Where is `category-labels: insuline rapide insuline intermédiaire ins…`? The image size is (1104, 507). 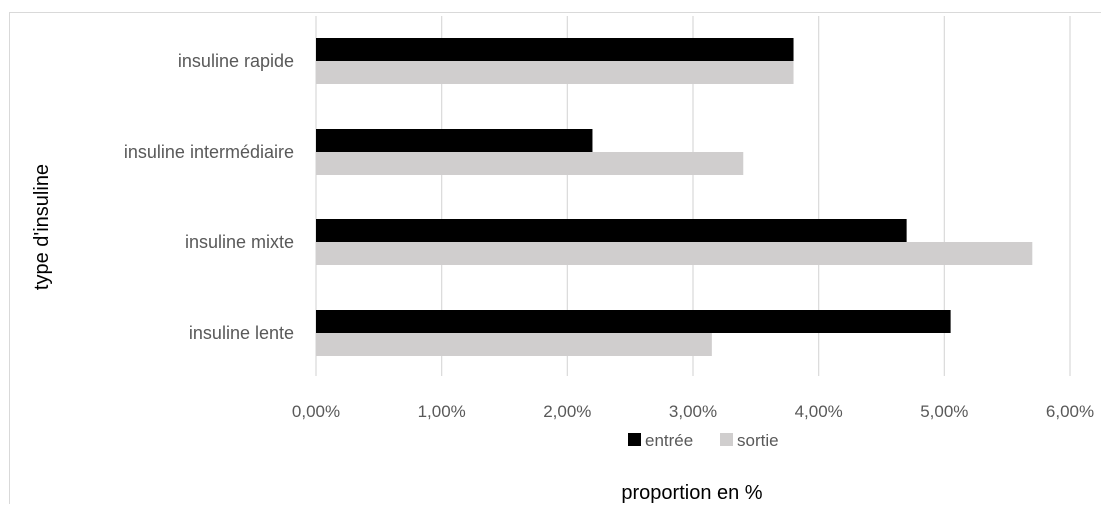 category-labels: insuline rapide insuline intermédiaire ins… is located at coordinates (209, 197).